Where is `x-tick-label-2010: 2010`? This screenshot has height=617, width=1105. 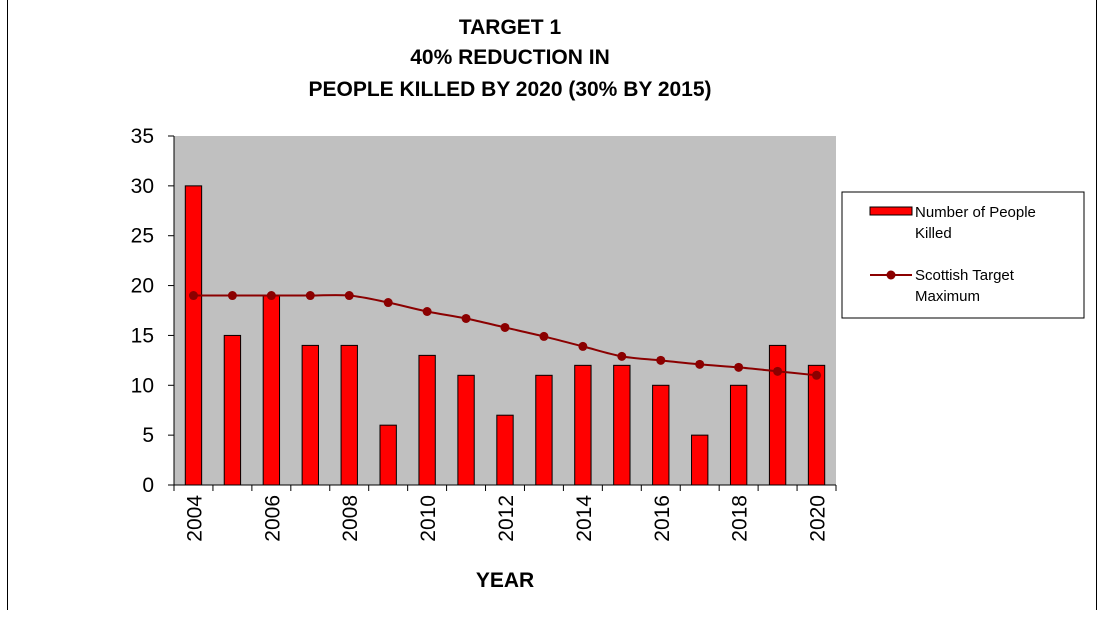 x-tick-label-2010: 2010 is located at coordinates (428, 518).